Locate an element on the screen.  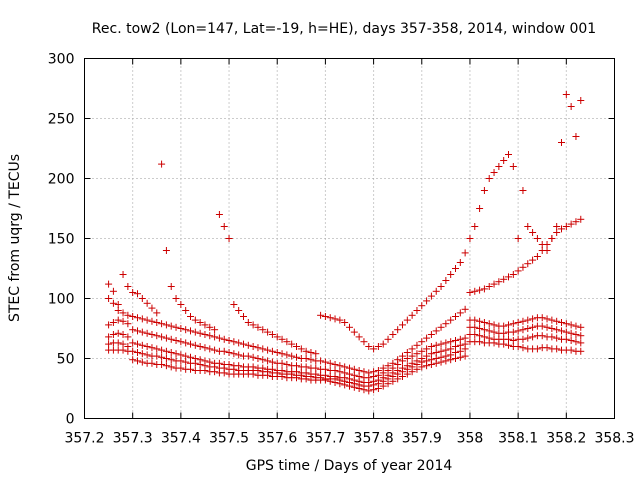
x-tick-label: 358 is located at coordinates (470, 439).